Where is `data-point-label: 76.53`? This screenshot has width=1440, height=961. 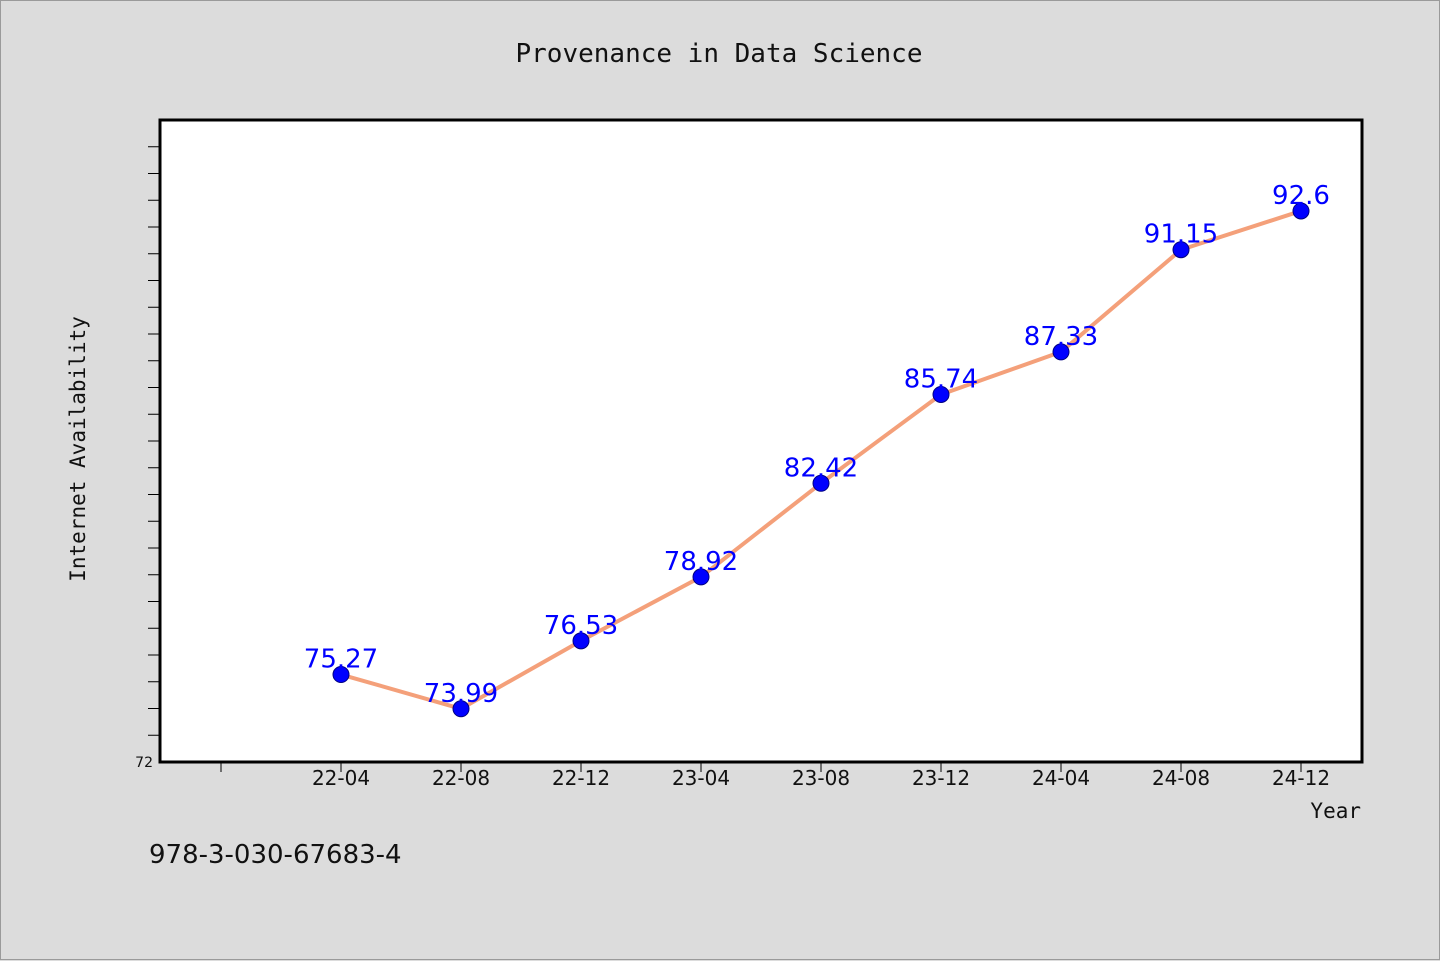 data-point-label: 76.53 is located at coordinates (581, 626).